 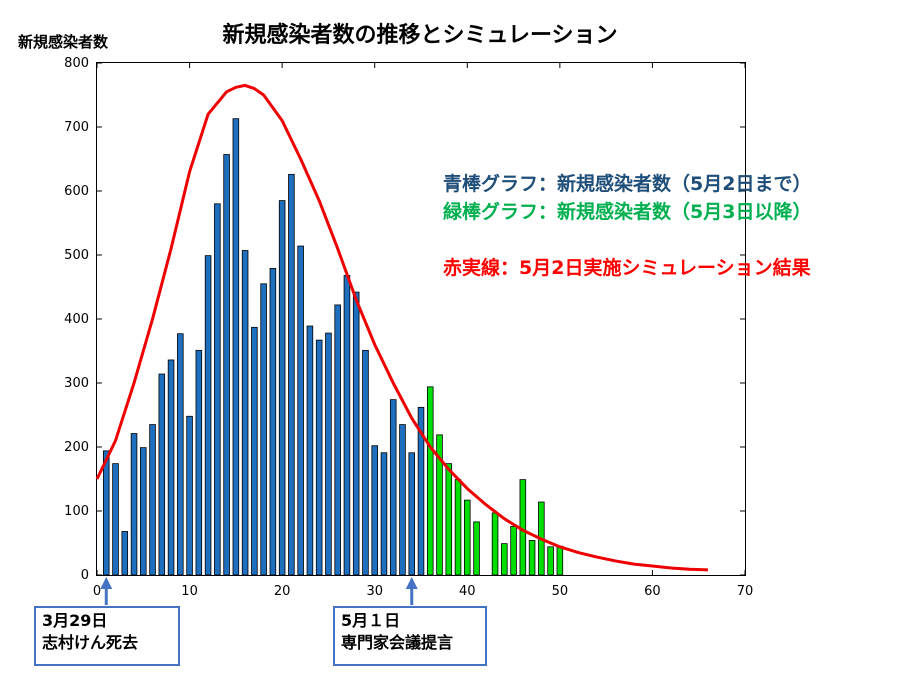 I want to click on x-tick-label: 10, so click(x=189, y=591).